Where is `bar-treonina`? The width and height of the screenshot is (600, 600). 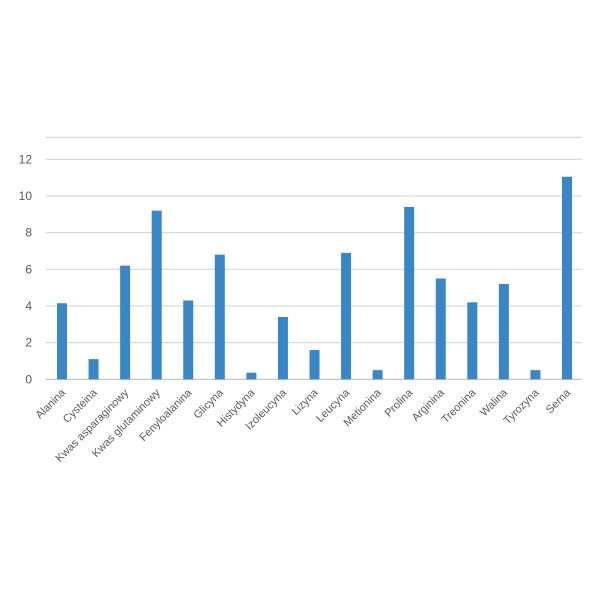
bar-treonina is located at coordinates (472, 341).